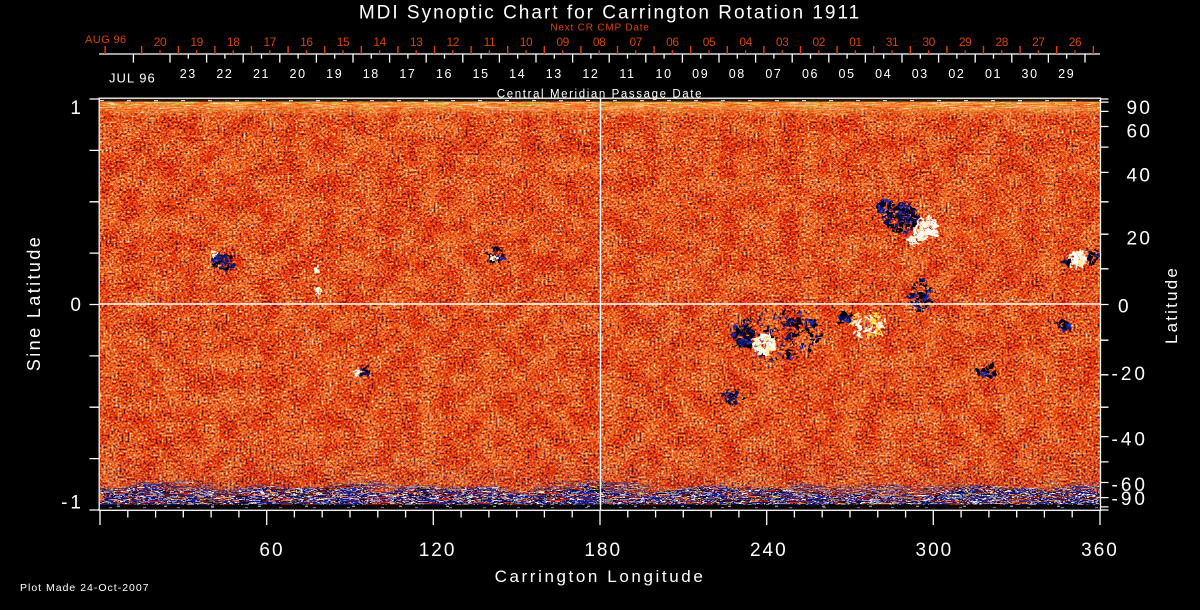 The width and height of the screenshot is (1200, 610). Describe the element at coordinates (1100, 550) in the screenshot. I see `svg-text: 360` at that location.